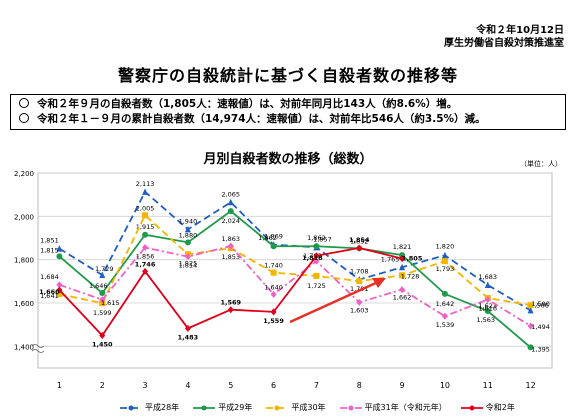 The image size is (576, 420). I want to click on legend-item-h28: 平成28年, so click(149, 407).